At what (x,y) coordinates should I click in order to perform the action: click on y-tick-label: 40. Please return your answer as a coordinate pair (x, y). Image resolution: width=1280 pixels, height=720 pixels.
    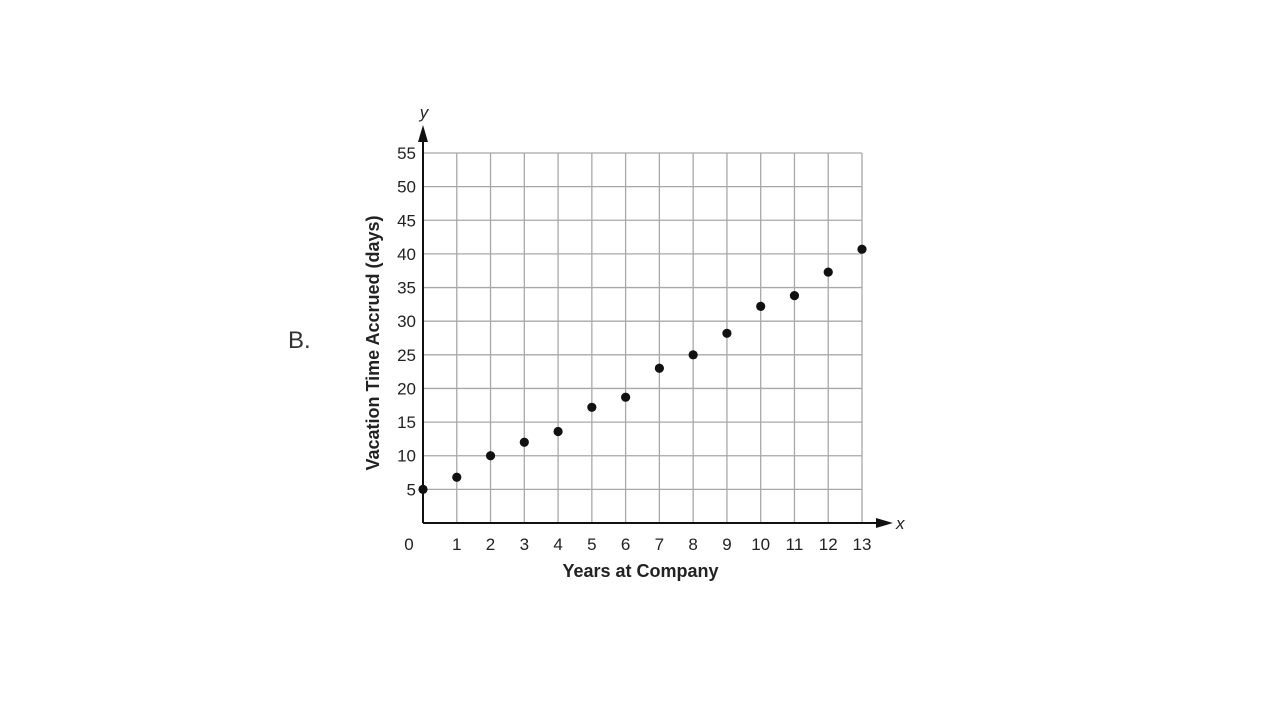
    Looking at the image, I should click on (406, 254).